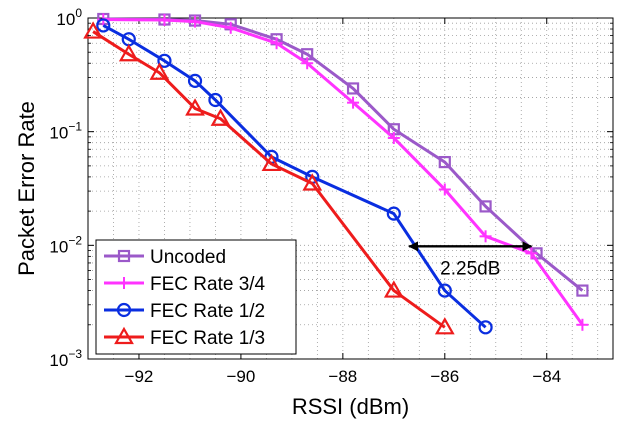 The image size is (621, 424). Describe the element at coordinates (240, 376) in the screenshot. I see `x-tick-label: −90` at that location.